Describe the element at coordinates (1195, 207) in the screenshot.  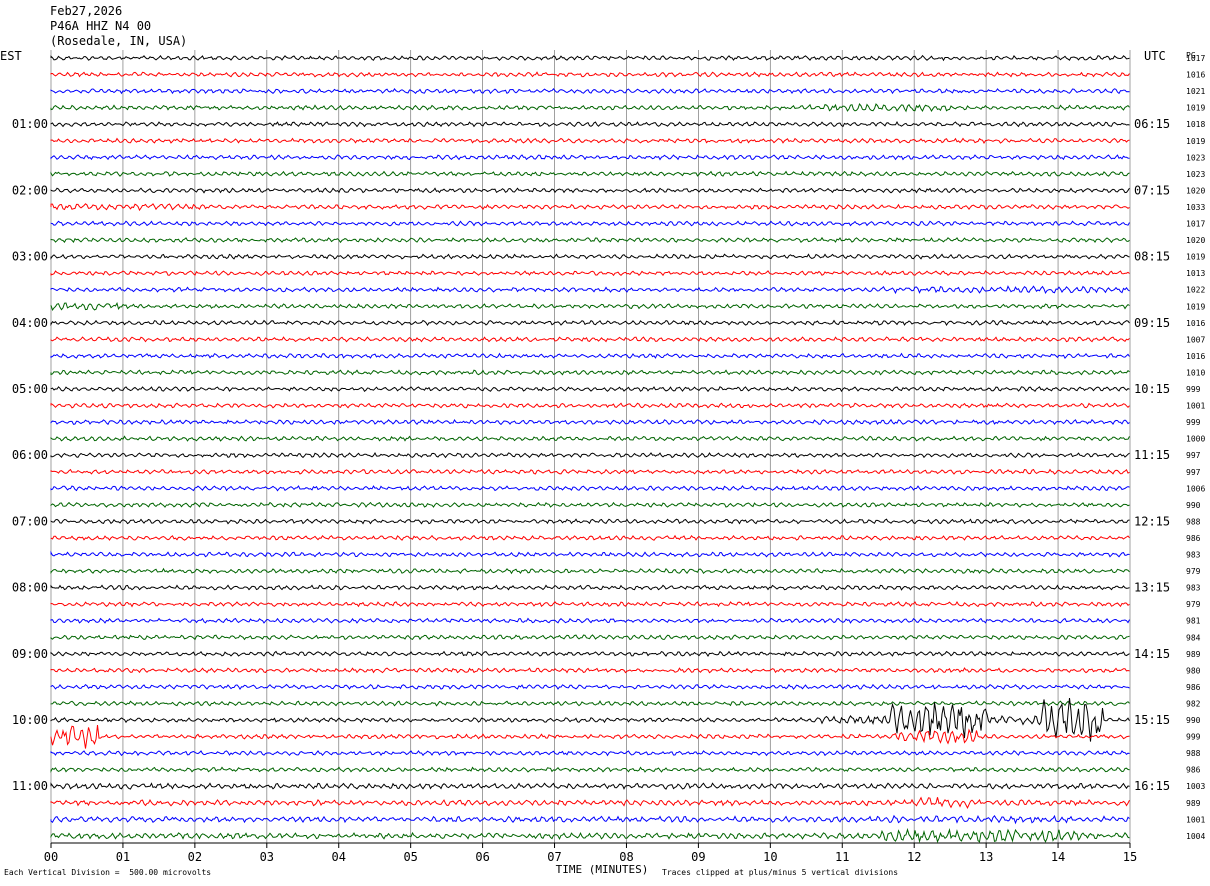
I see `trace-value-label: 1033` at that location.